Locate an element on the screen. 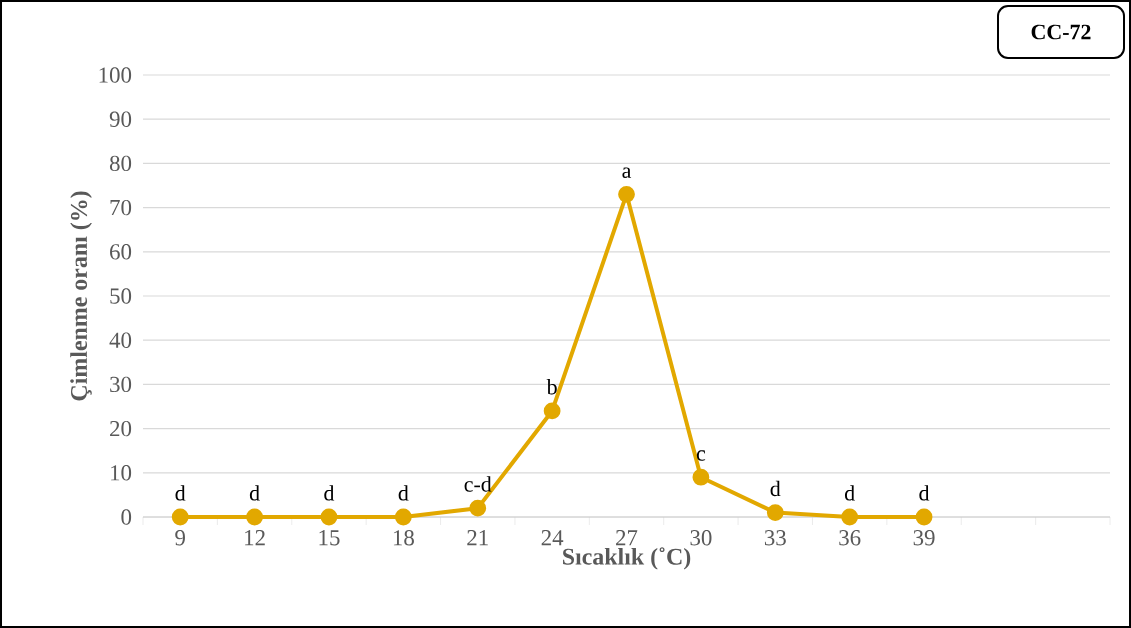 This screenshot has width=1131, height=628. annotation: a is located at coordinates (627, 172).